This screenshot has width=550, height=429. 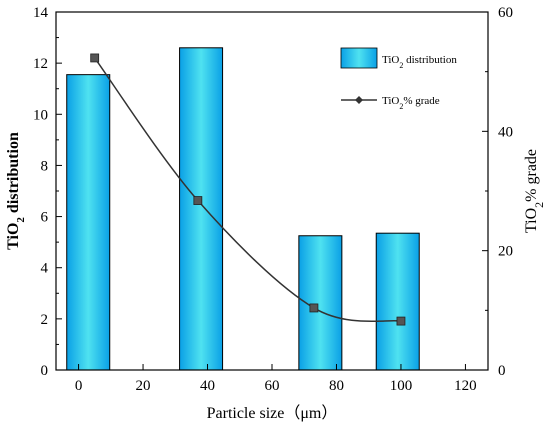 What do you see at coordinates (45, 371) in the screenshot?
I see `y-left-tick-label: 0` at bounding box center [45, 371].